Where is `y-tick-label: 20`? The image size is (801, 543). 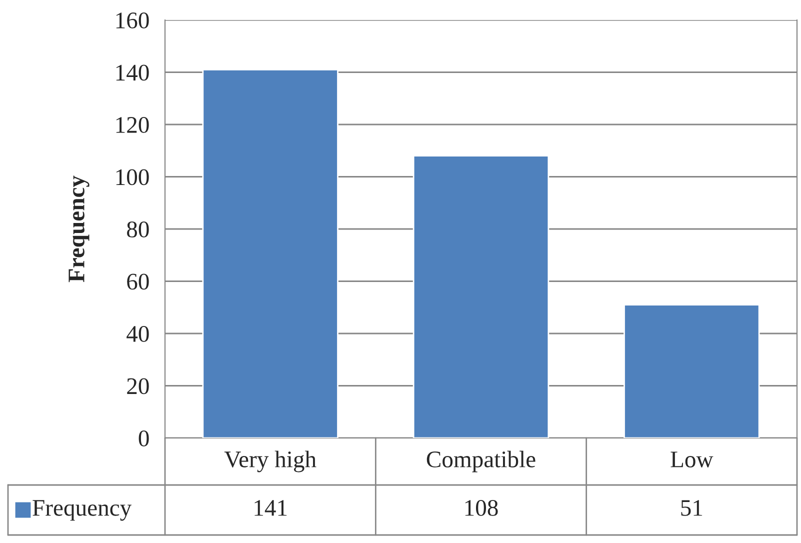 y-tick-label: 20 is located at coordinates (138, 386).